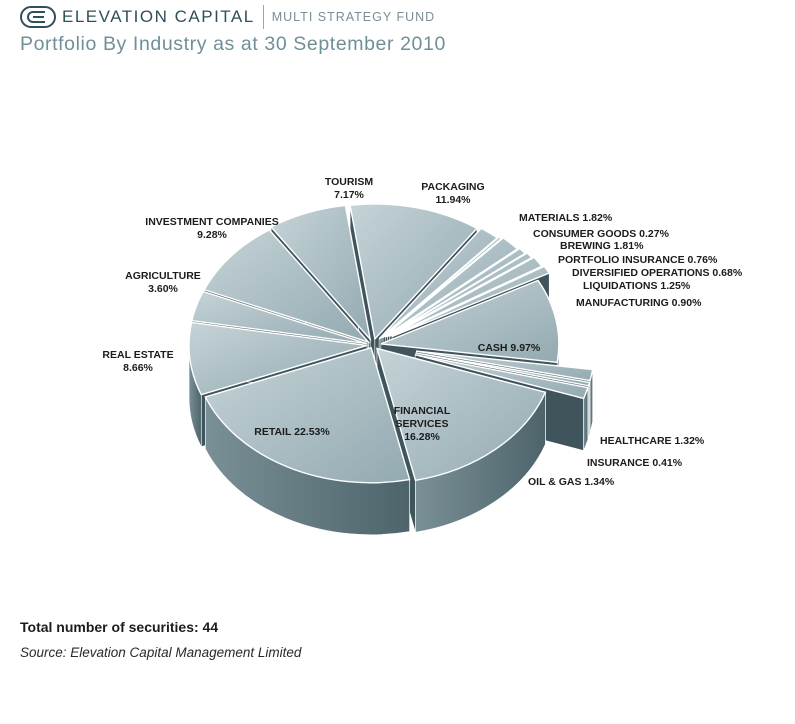  Describe the element at coordinates (263, 17) in the screenshot. I see `header-divider` at that location.